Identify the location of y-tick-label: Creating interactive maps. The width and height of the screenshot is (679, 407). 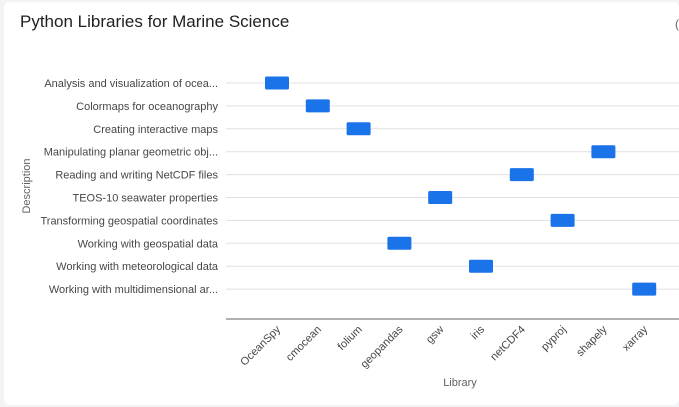
(155, 130).